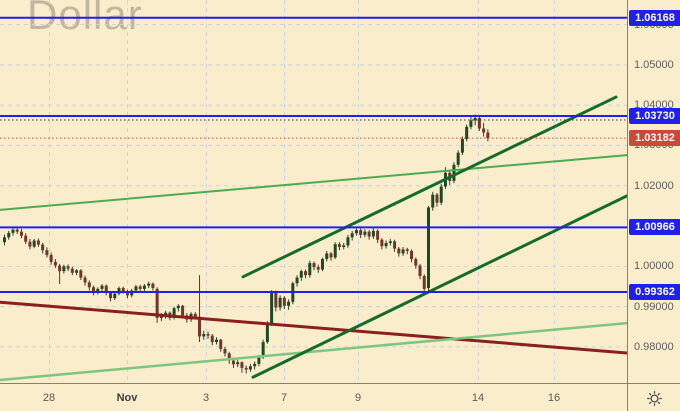 This screenshot has width=680, height=411. Describe the element at coordinates (654, 266) in the screenshot. I see `price-tick-label: 1.00000` at that location.